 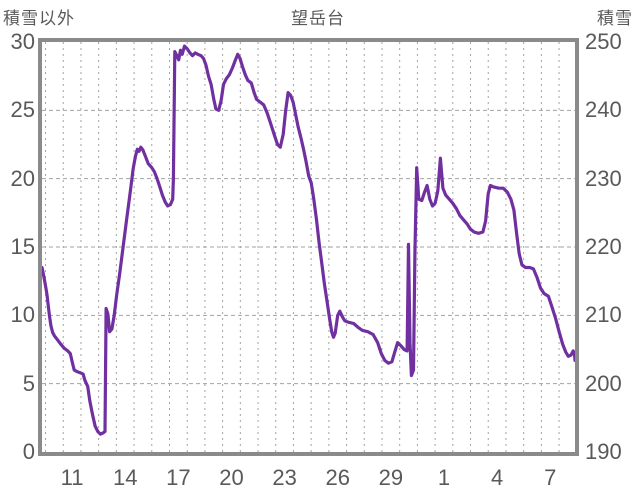 What do you see at coordinates (22, 110) in the screenshot?
I see `left-axis-tick-label: 25` at bounding box center [22, 110].